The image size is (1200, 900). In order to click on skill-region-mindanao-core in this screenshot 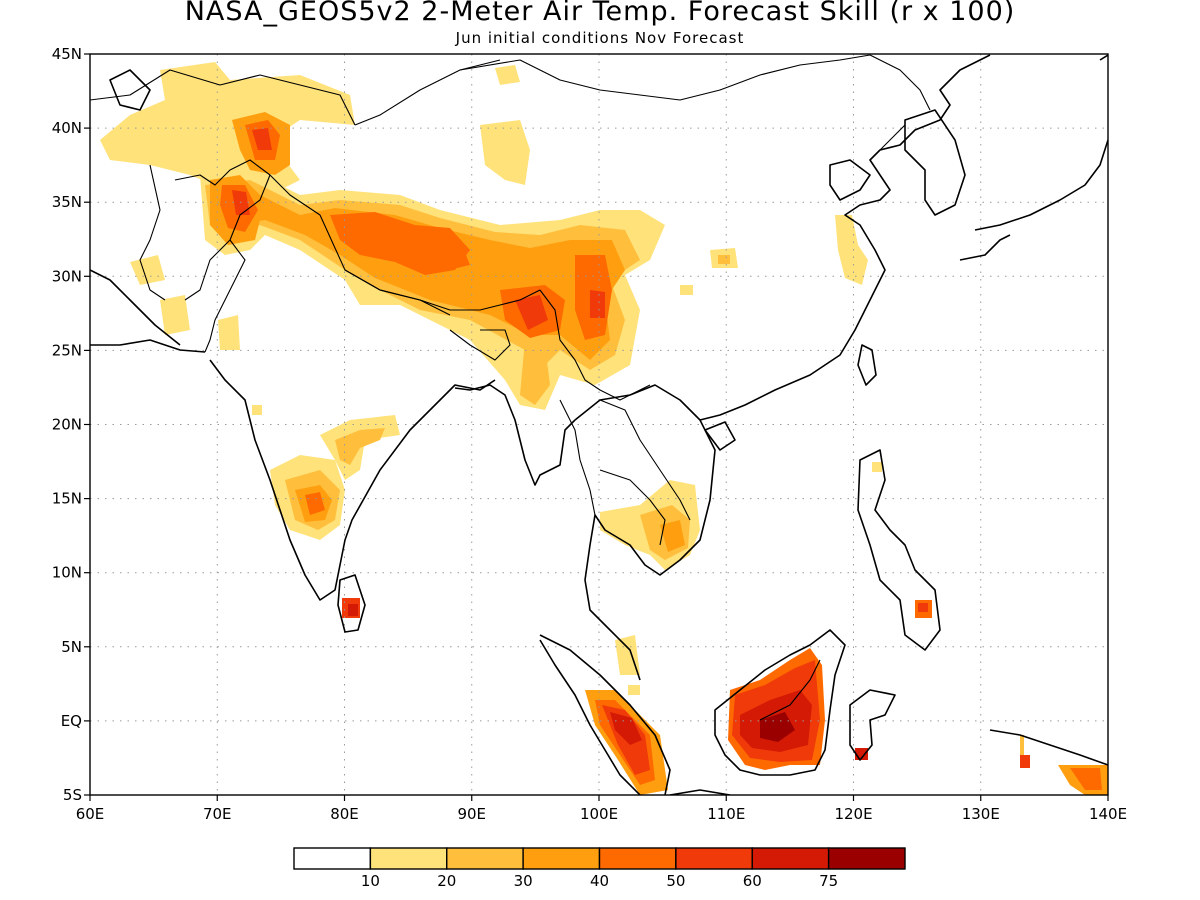, I will do `click(923, 607)`.